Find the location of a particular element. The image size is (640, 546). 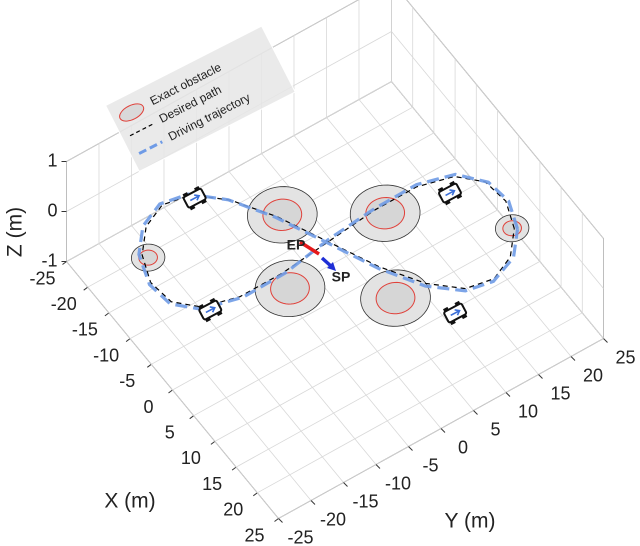

y-tick-label: -15 is located at coordinates (365, 501).